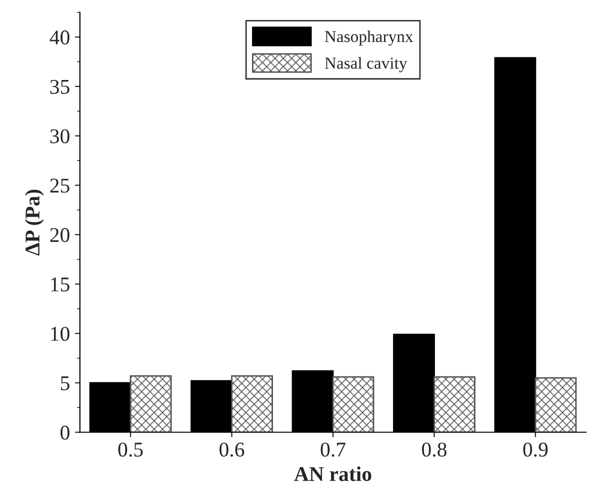 Image resolution: width=592 pixels, height=494 pixels. What do you see at coordinates (232, 449) in the screenshot?
I see `x-tick-label: 0.6` at bounding box center [232, 449].